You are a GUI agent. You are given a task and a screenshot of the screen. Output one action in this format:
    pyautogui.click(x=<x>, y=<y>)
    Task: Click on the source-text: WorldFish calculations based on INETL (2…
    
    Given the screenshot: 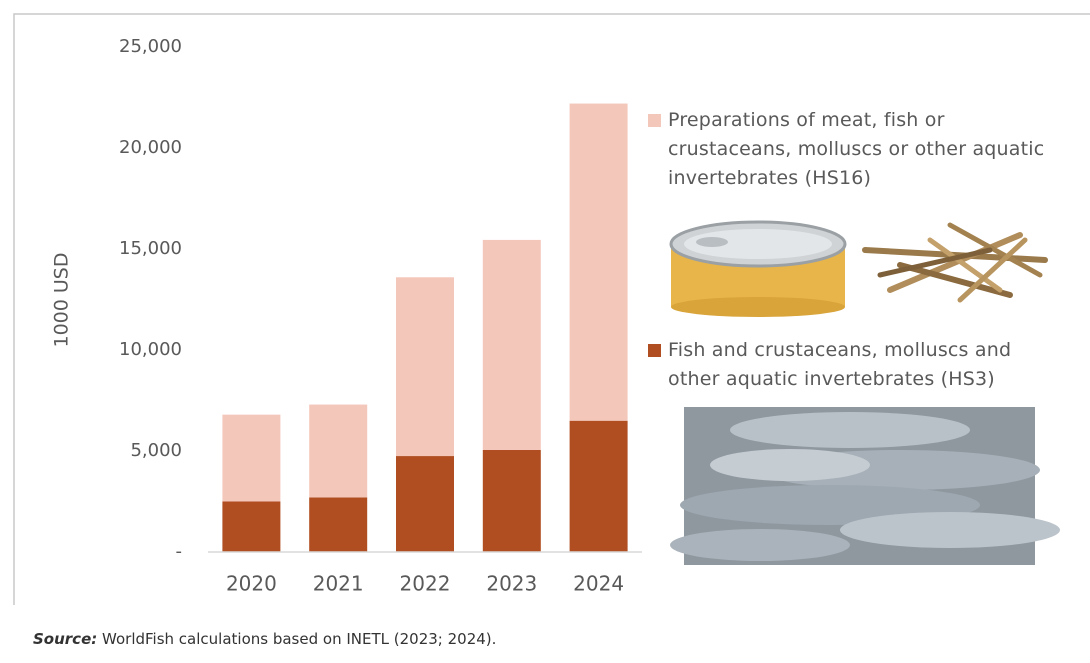 What is the action you would take?
    pyautogui.click(x=299, y=639)
    